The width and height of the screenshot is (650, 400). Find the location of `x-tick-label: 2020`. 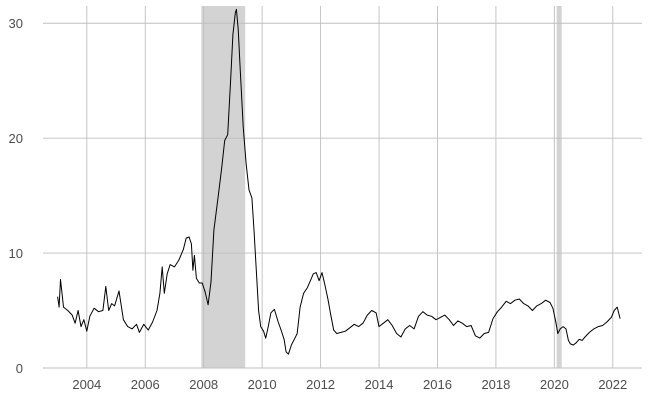

x-tick-label: 2020 is located at coordinates (554, 384).